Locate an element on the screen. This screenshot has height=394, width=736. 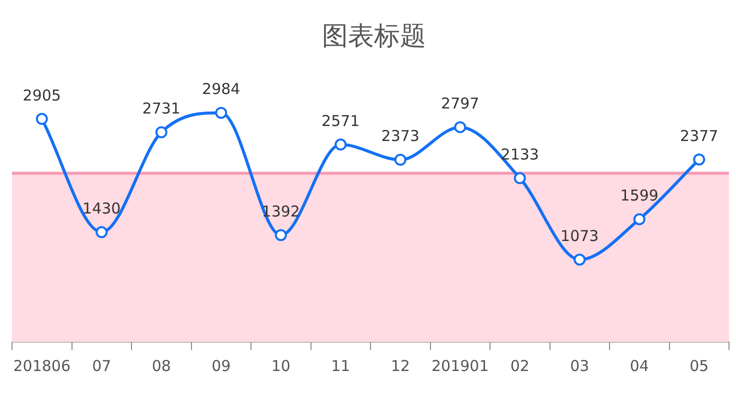
x-tick-label: 201806 is located at coordinates (42, 365).